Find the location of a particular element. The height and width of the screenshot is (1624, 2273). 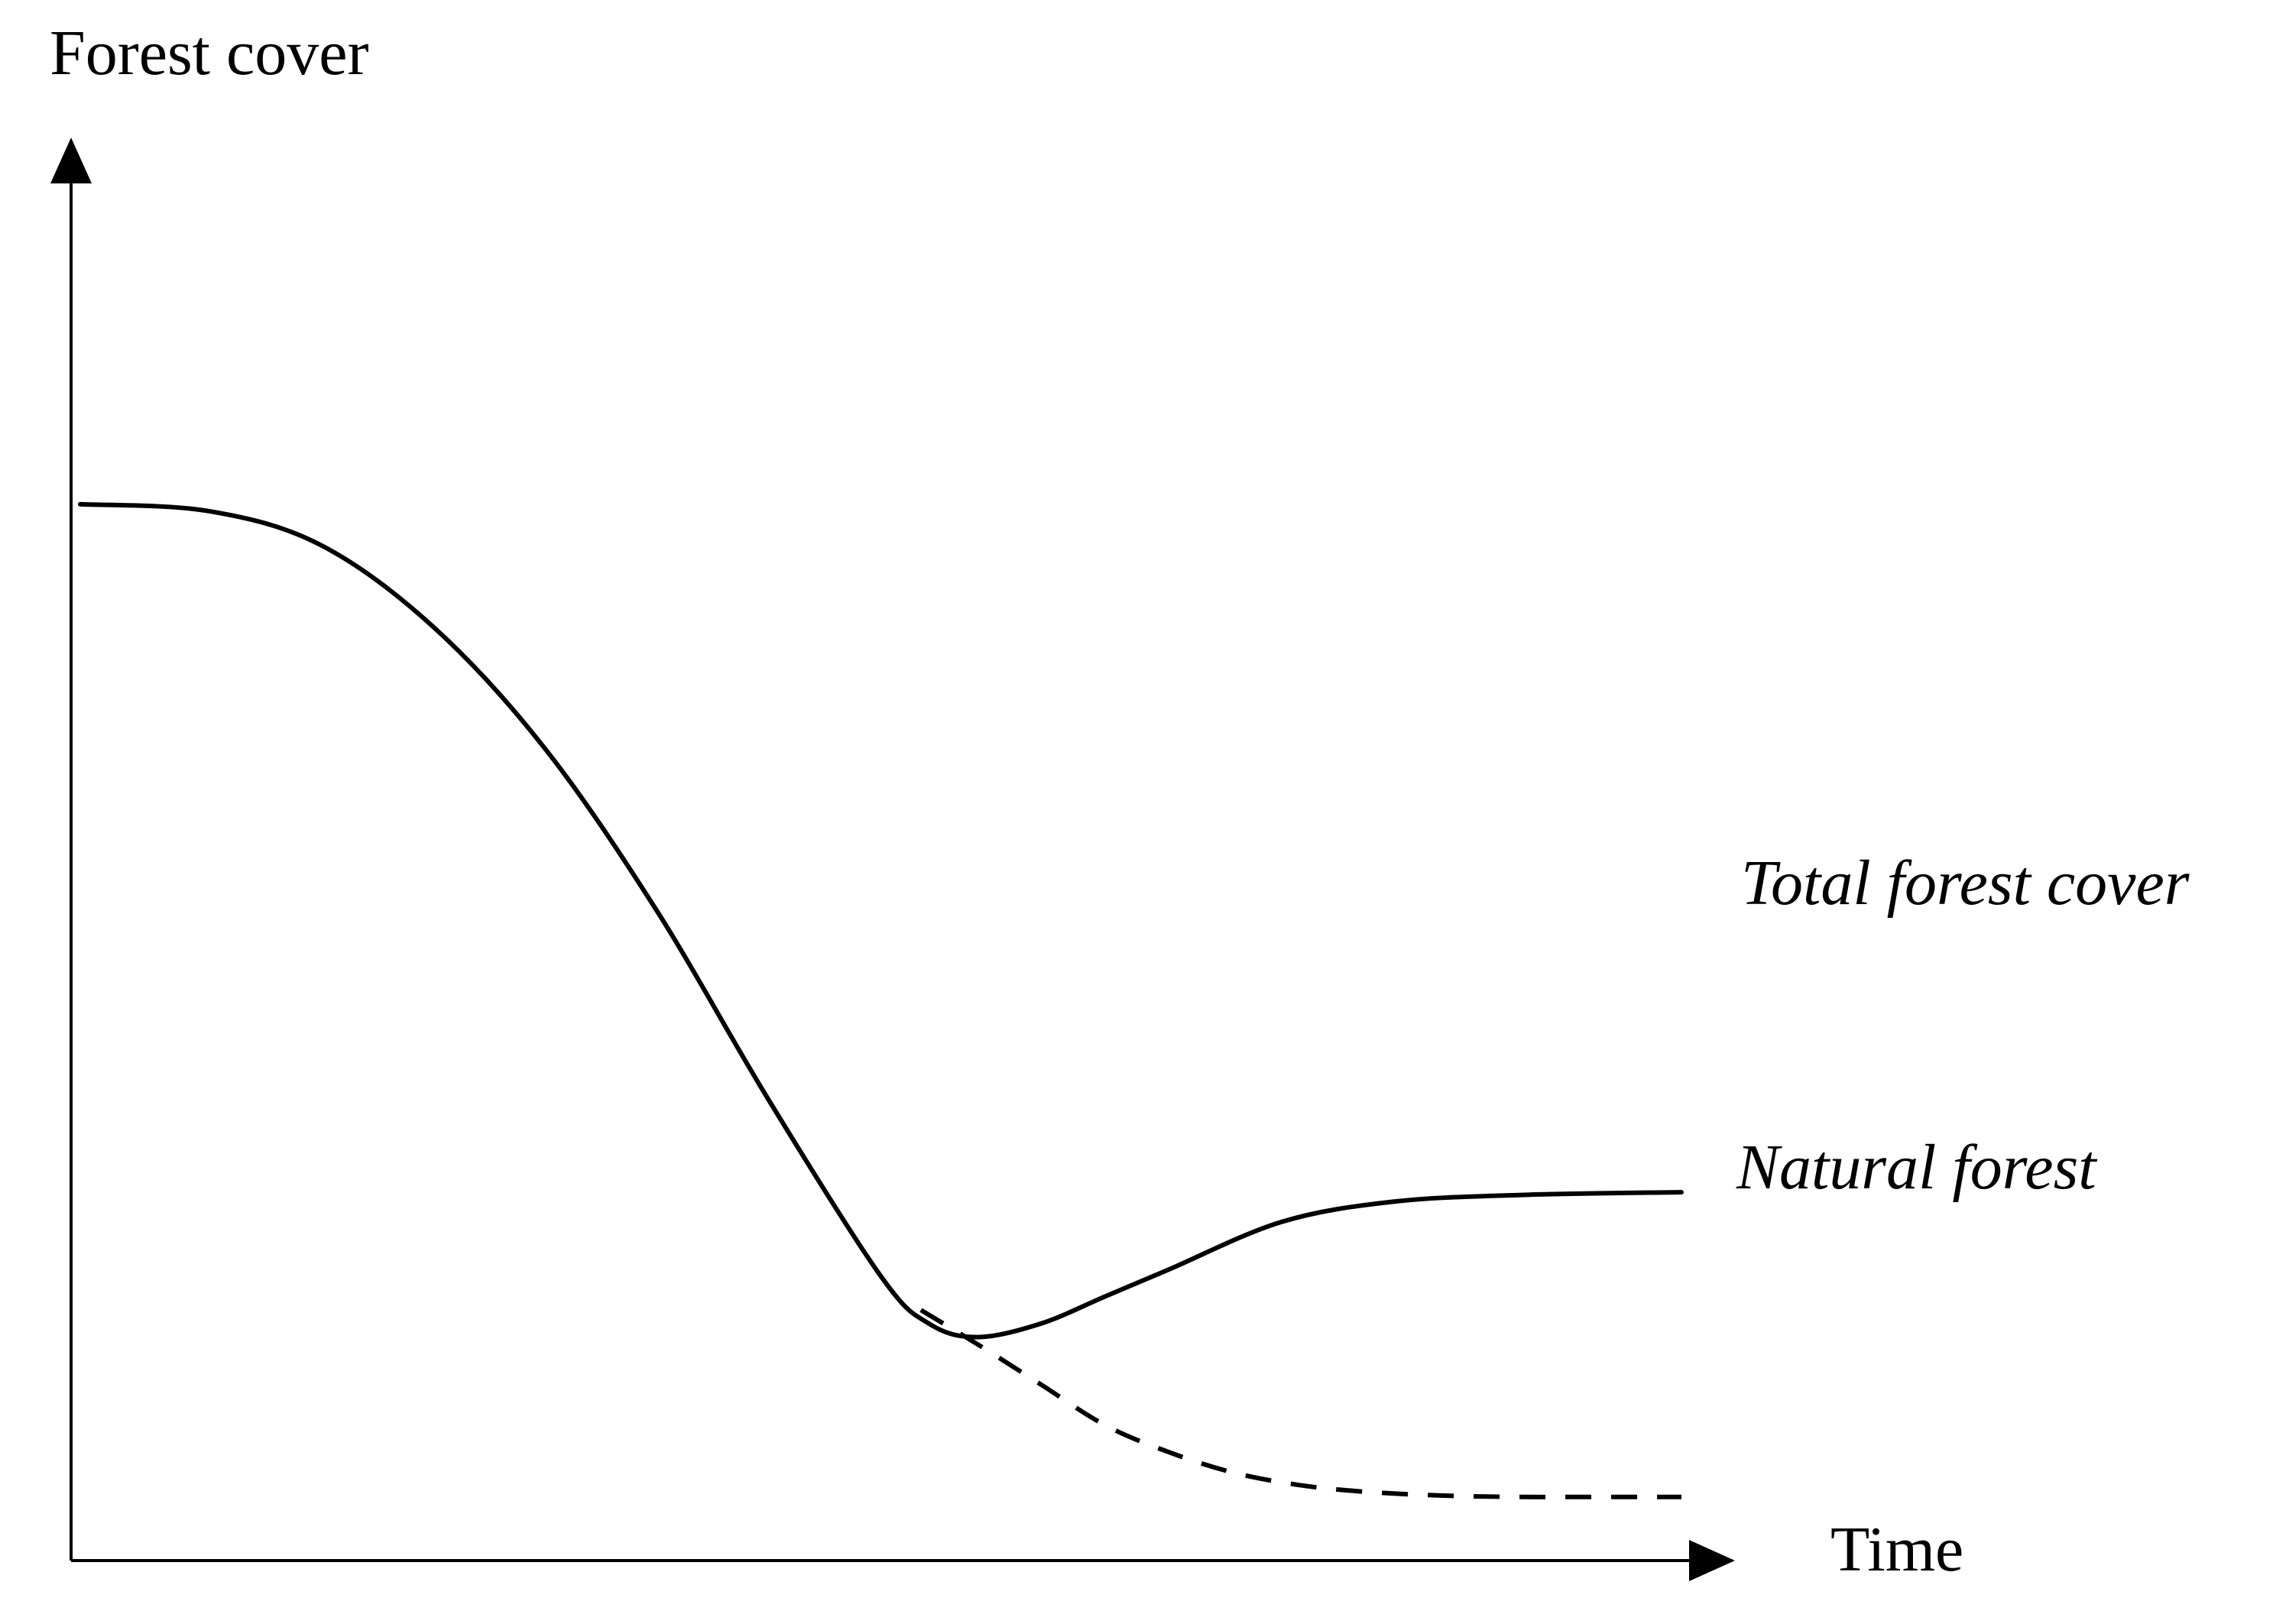

series-line-natural-forest is located at coordinates (1300, 1403).